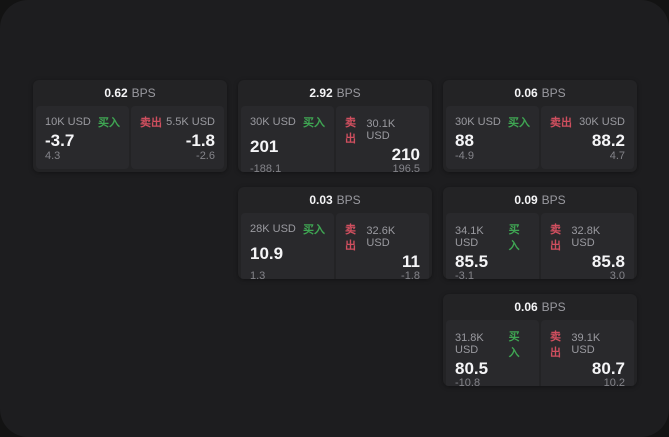 The image size is (669, 437). Describe the element at coordinates (335, 200) in the screenshot. I see `card-header: 0.03 BPS` at that location.